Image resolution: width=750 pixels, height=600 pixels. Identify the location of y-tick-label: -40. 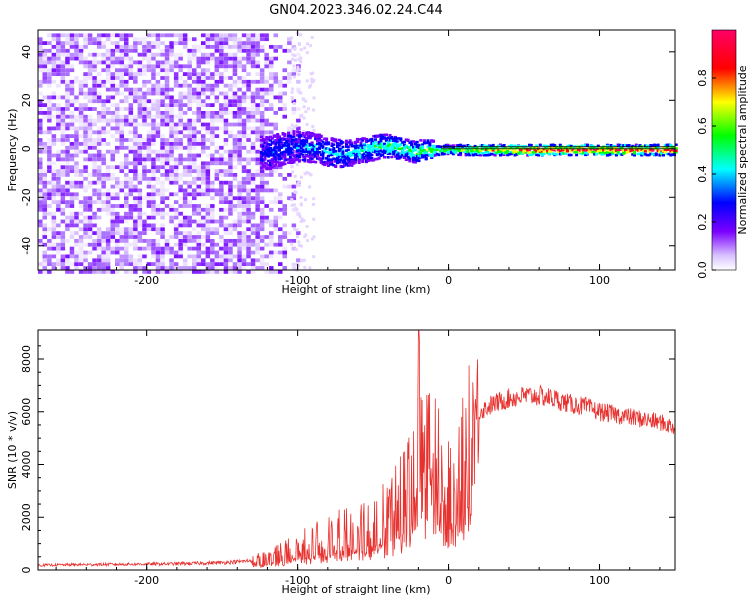
(26, 246).